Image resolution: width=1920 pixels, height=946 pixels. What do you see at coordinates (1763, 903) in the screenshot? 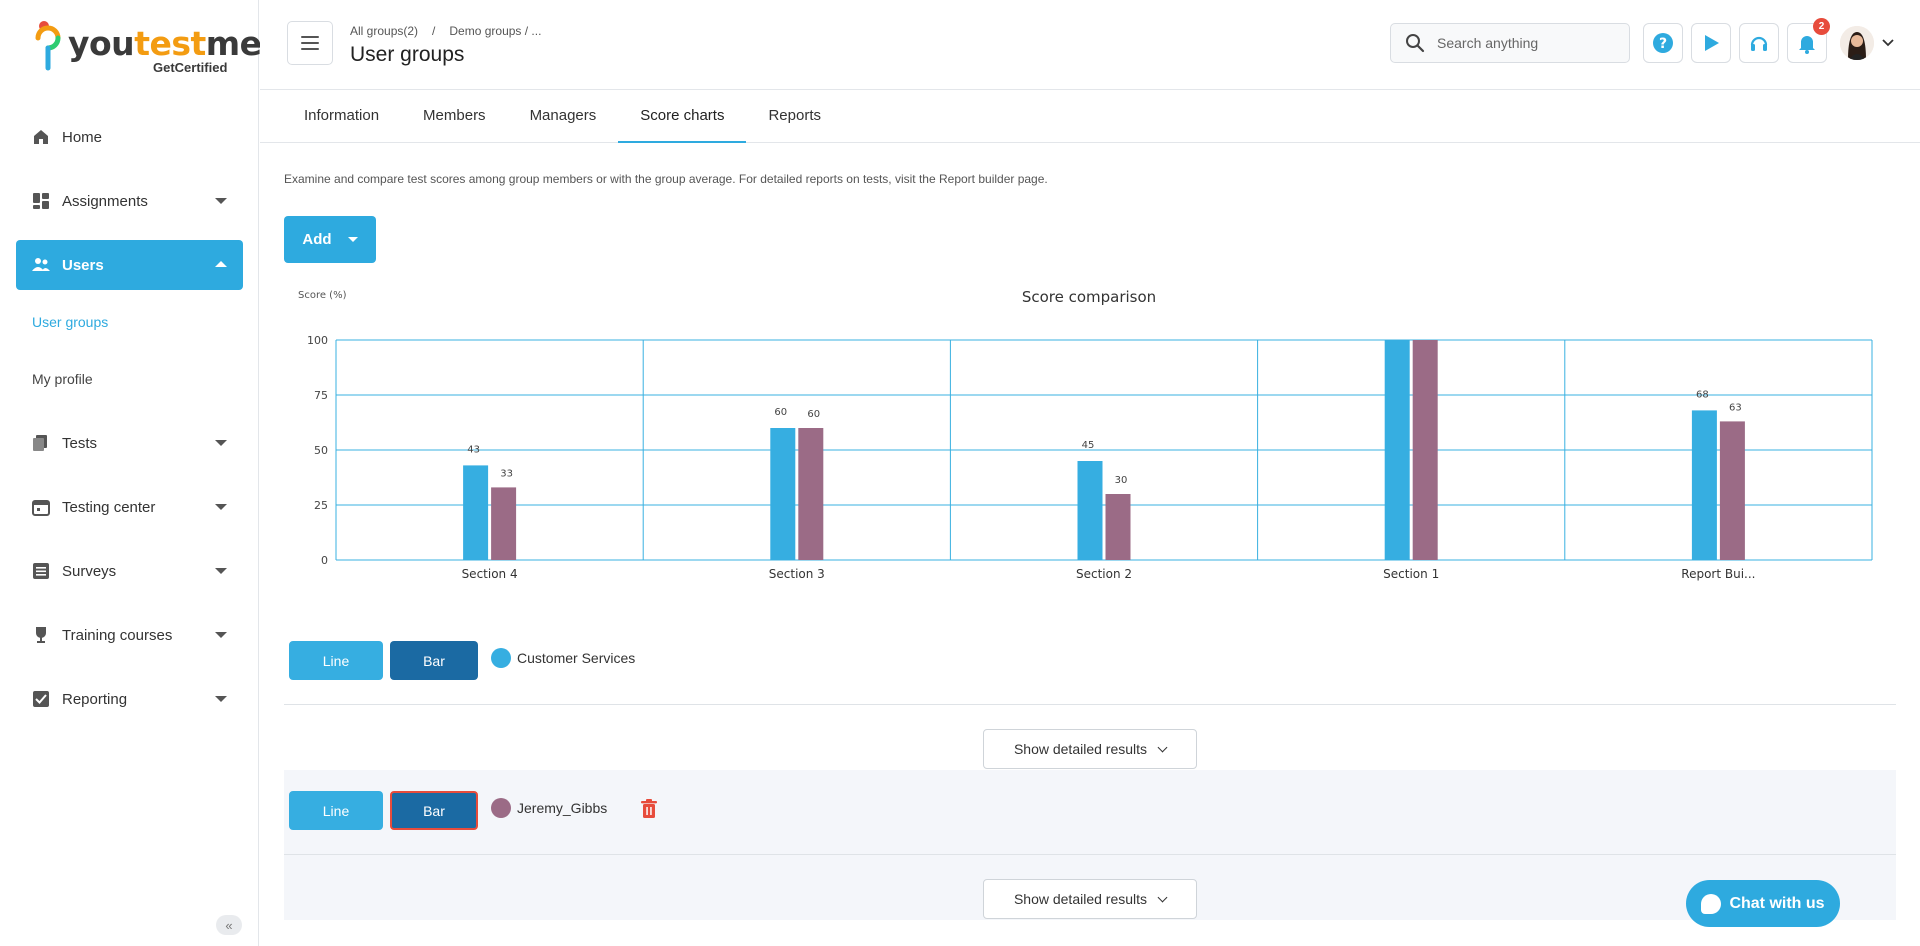
I see `chat-with-us-button: Chat with us` at bounding box center [1763, 903].